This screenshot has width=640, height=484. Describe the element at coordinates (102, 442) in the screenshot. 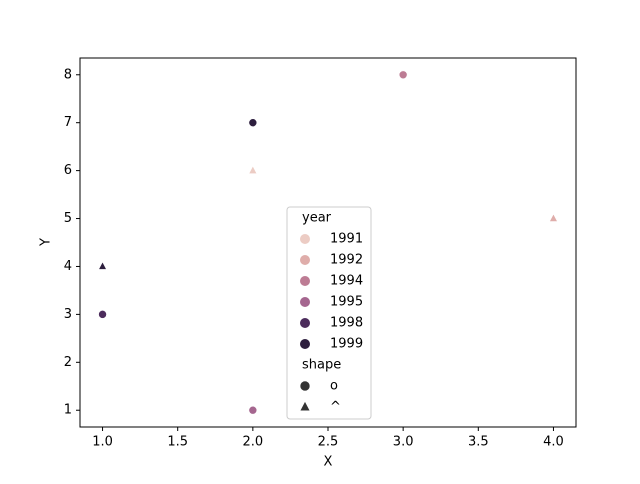

I see `x-tick-label: 1.0` at that location.